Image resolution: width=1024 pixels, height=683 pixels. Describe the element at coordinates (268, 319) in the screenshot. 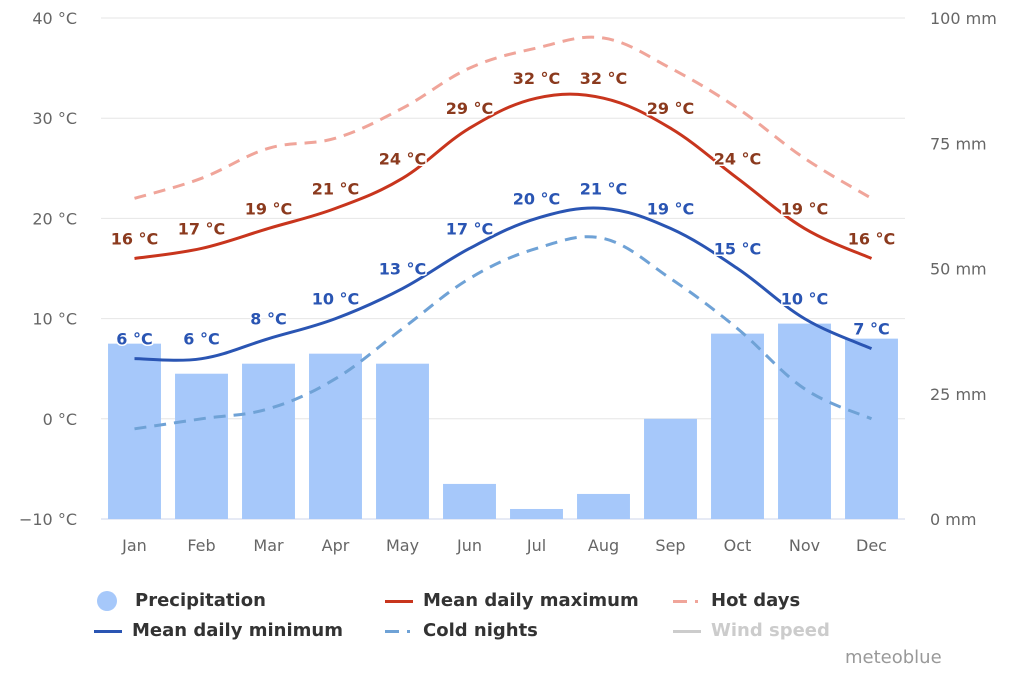

I see `data-label: 8 °C` at that location.